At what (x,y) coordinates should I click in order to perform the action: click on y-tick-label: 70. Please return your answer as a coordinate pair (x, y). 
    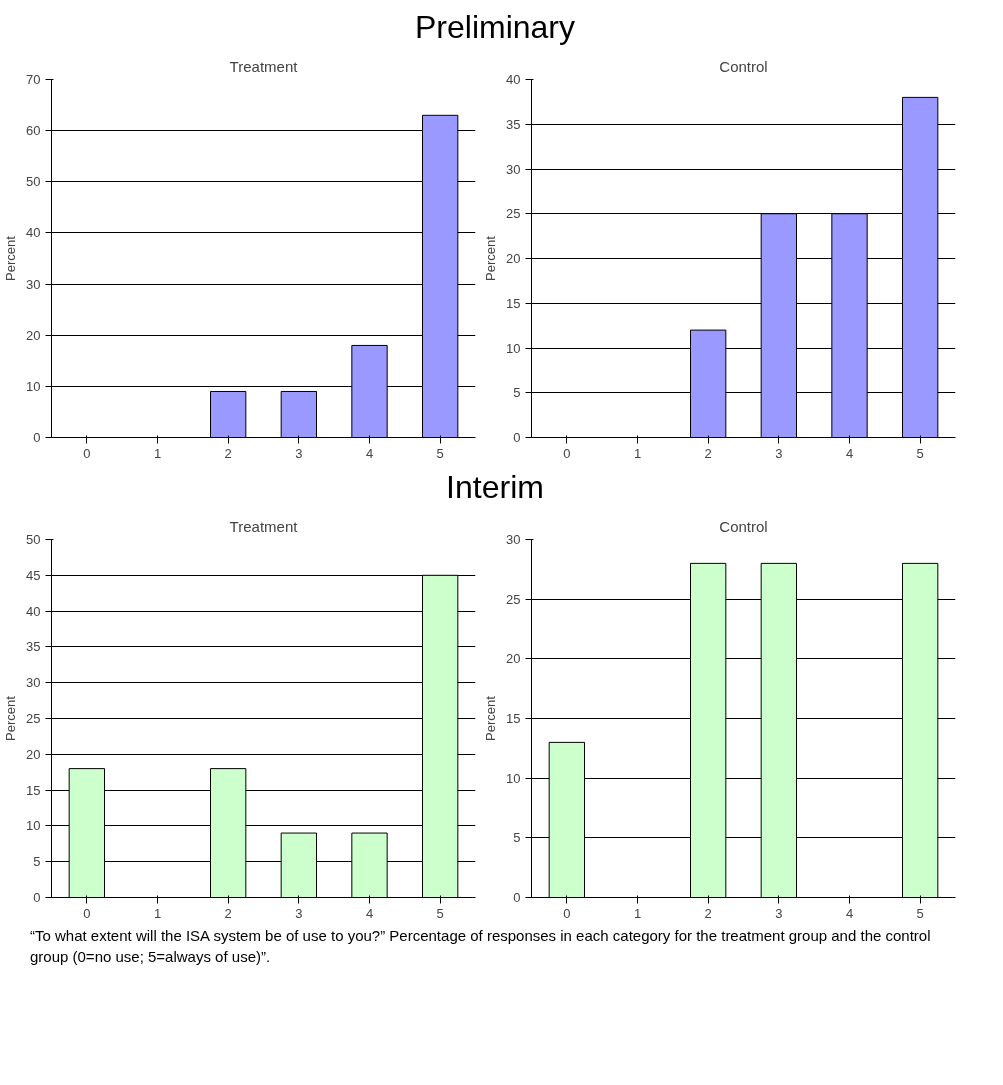
    Looking at the image, I should click on (33, 79).